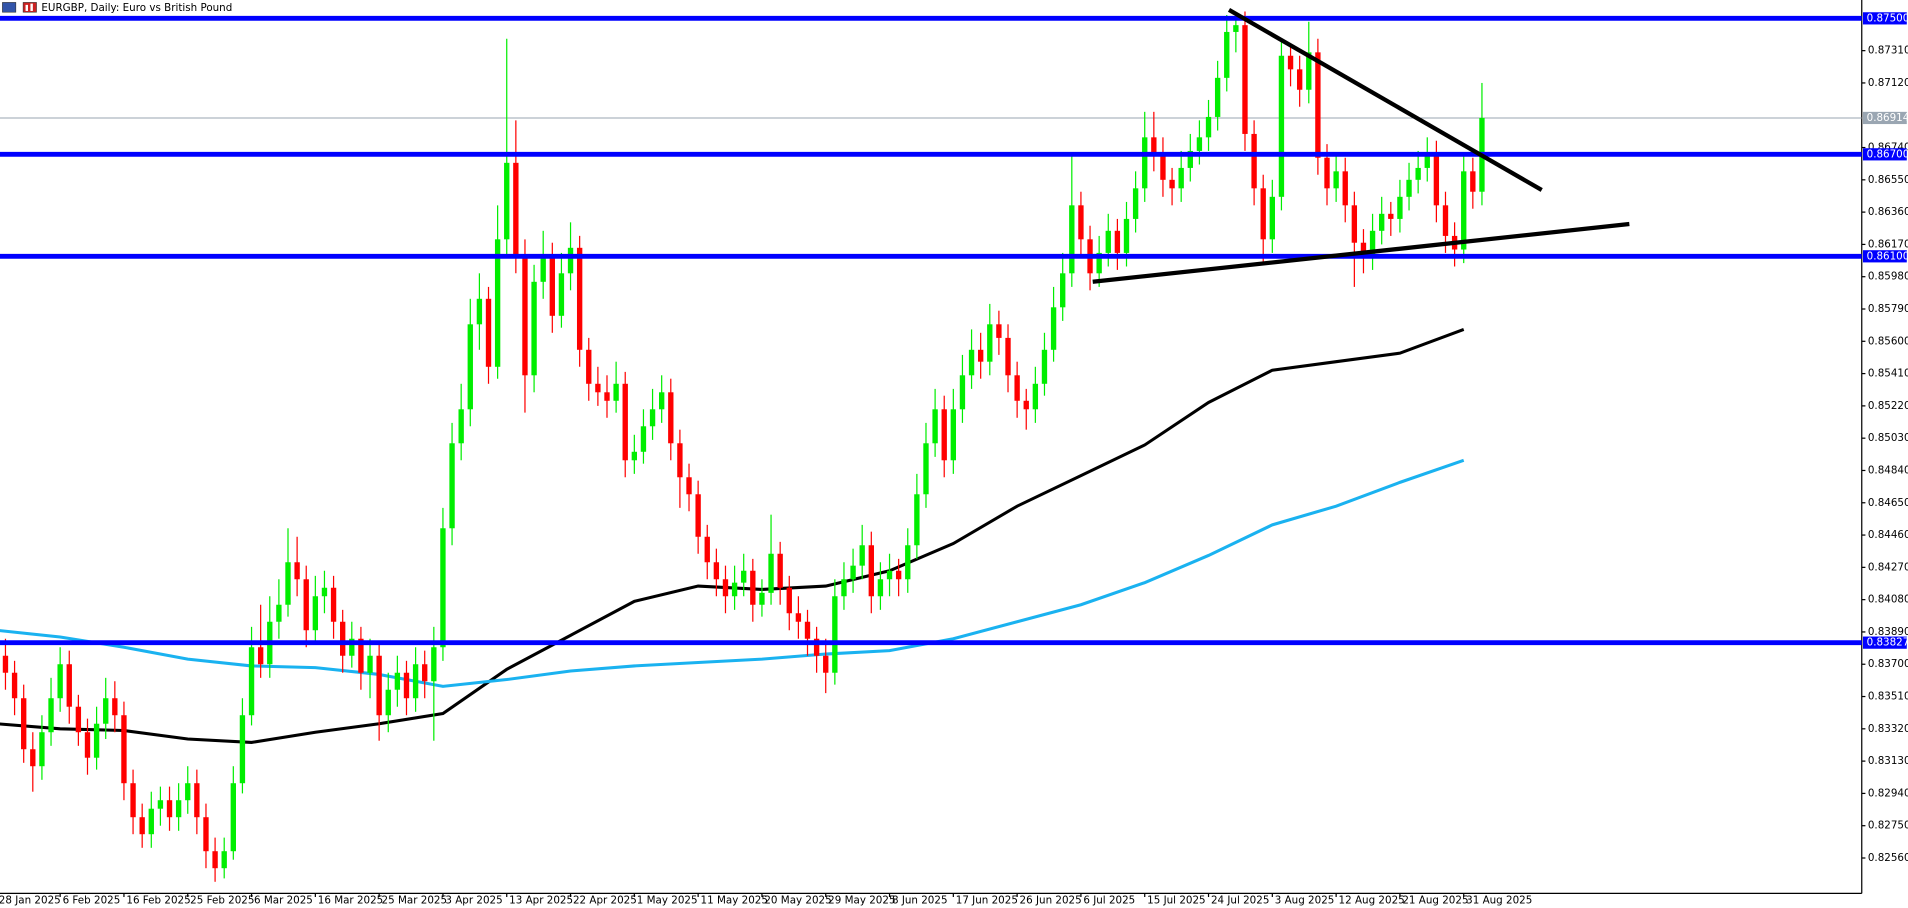 The height and width of the screenshot is (908, 1908). What do you see at coordinates (473, 901) in the screenshot?
I see `x-tick-label: 3 Apr 2025` at bounding box center [473, 901].